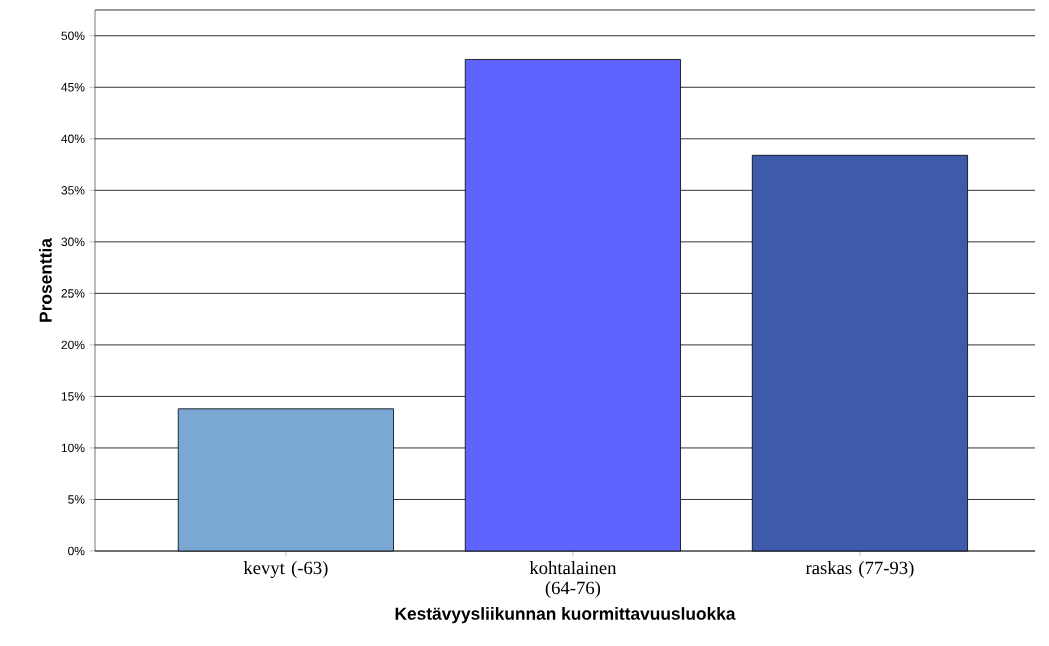  What do you see at coordinates (45, 280) in the screenshot?
I see `y-axis-title: Prosenttia` at bounding box center [45, 280].